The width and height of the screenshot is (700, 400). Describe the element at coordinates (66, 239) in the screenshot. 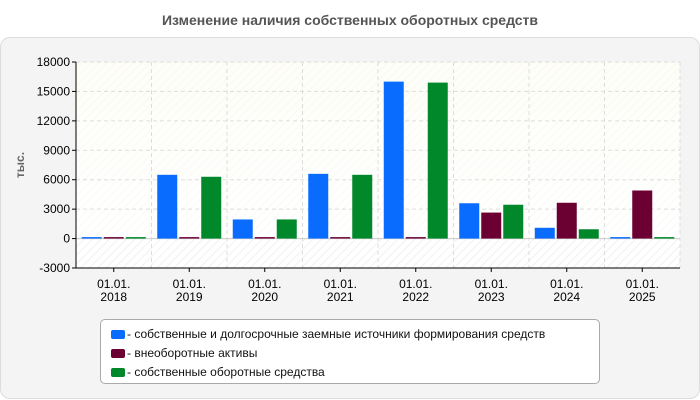

I see `y-tick-label: 0` at that location.